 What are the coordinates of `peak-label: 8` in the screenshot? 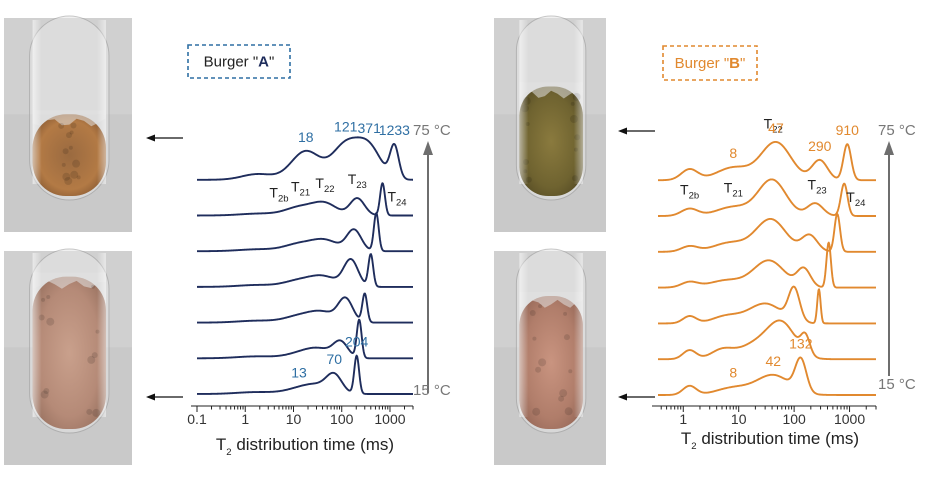 It's located at (733, 153).